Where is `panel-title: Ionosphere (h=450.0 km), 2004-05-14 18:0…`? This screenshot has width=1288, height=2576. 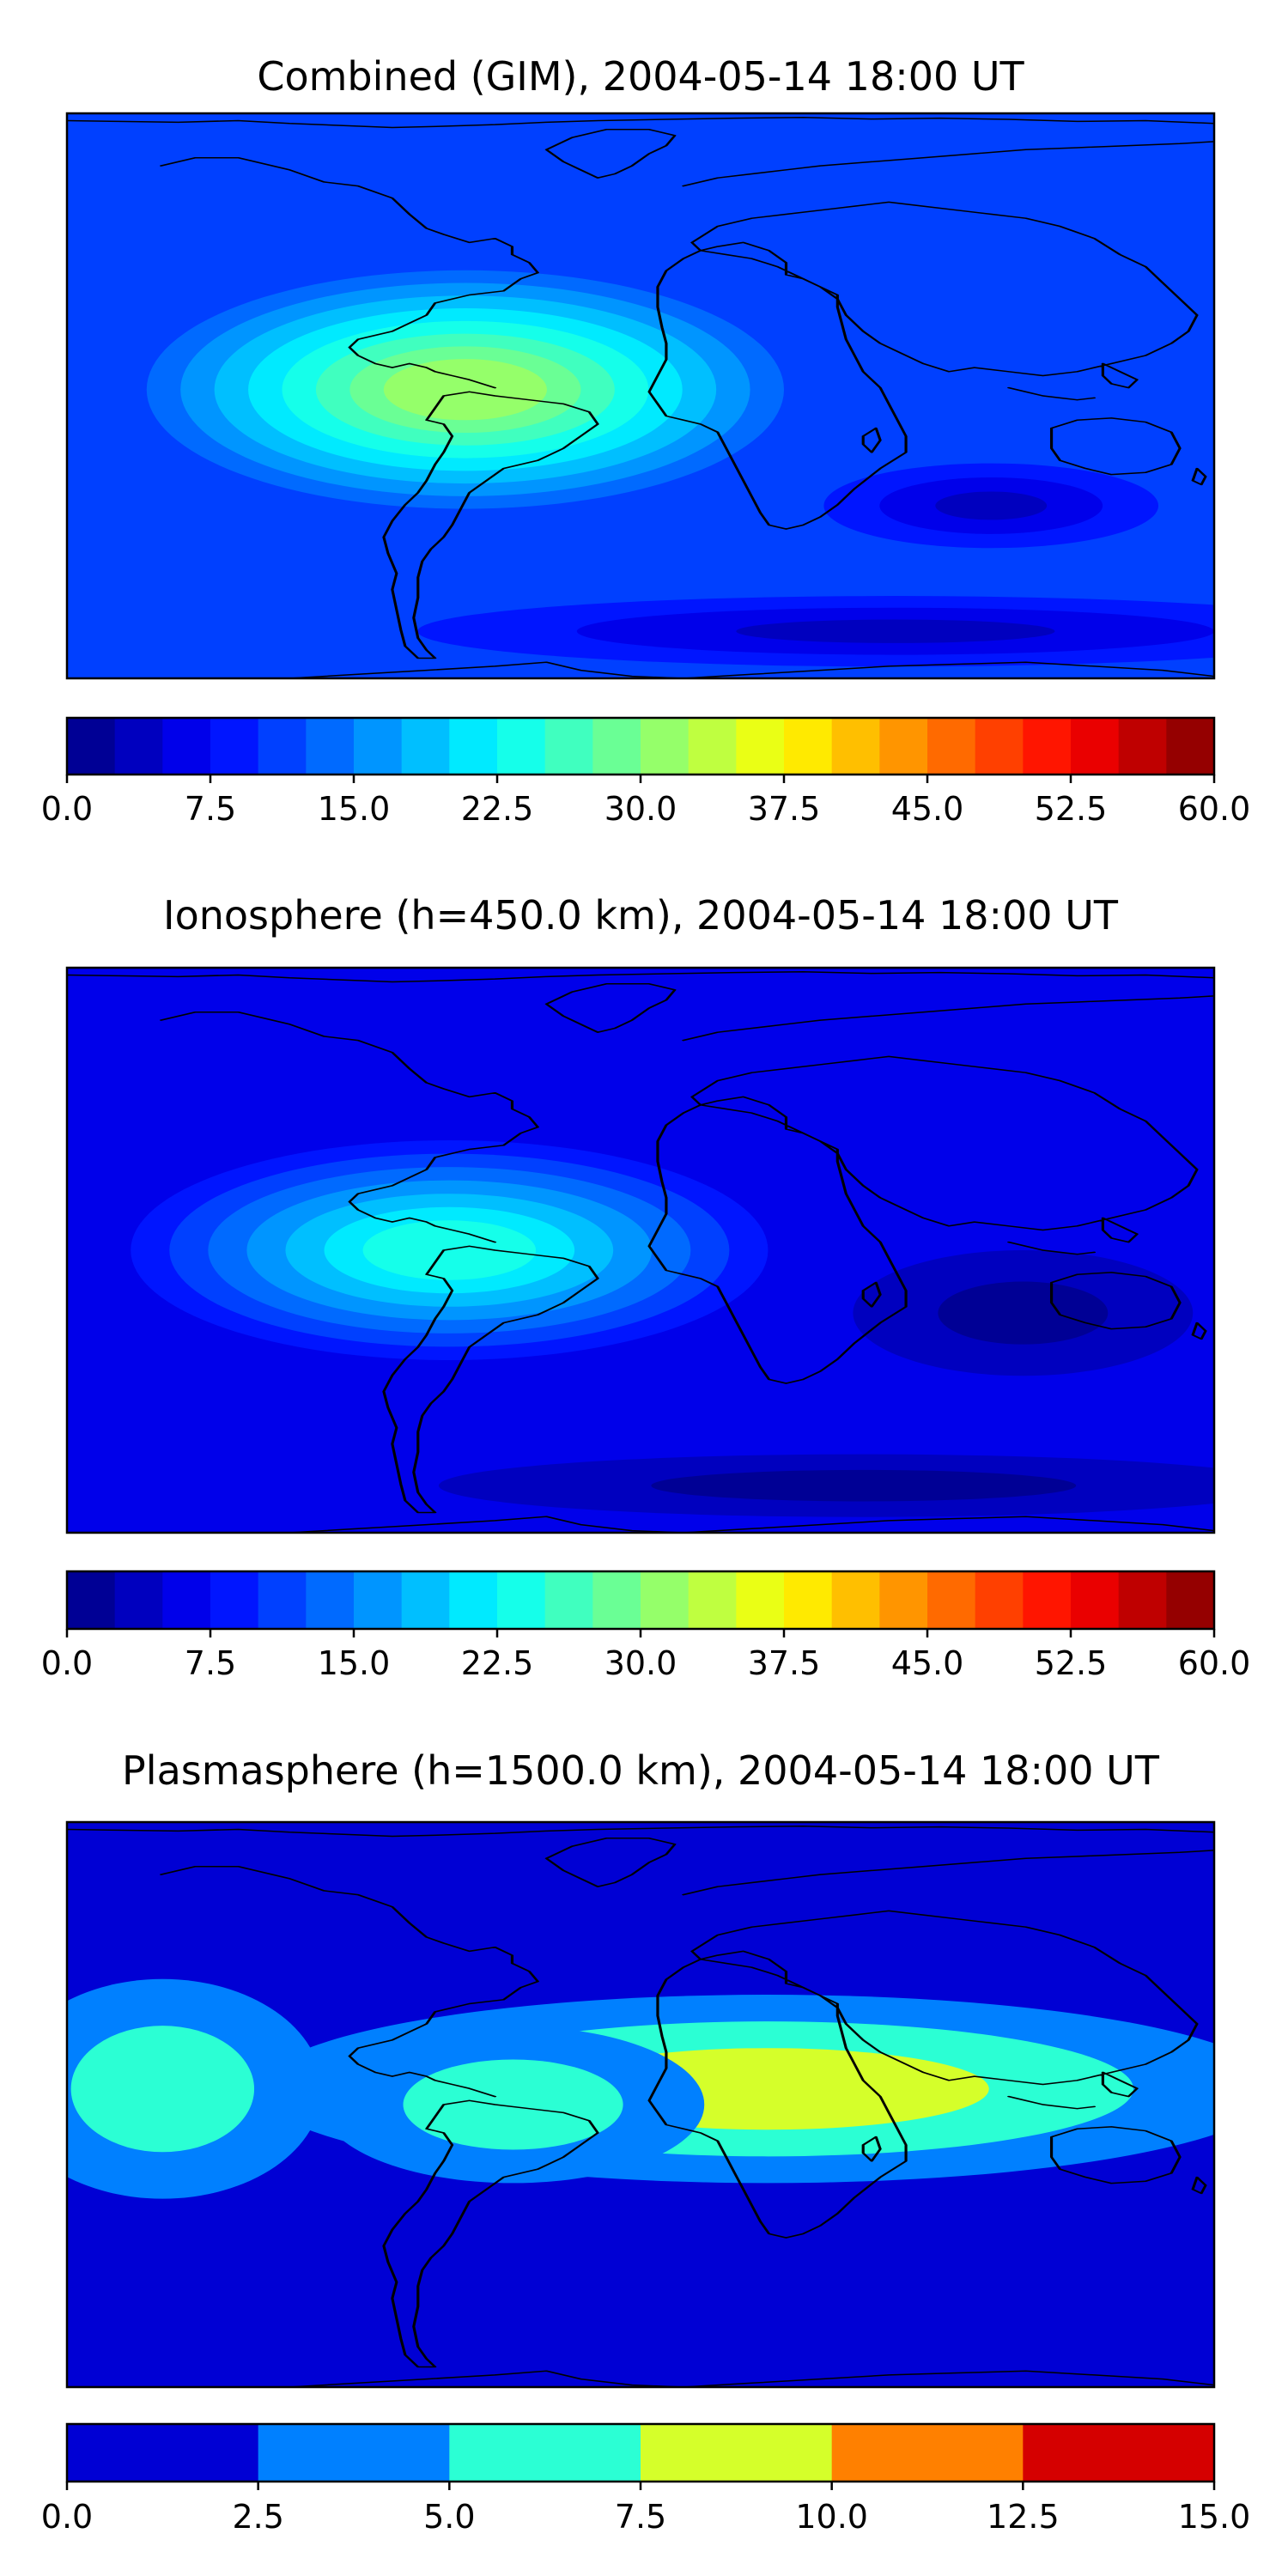 panel-title: Ionosphere (h=450.0 km), 2004-05-14 18:0… is located at coordinates (641, 915).